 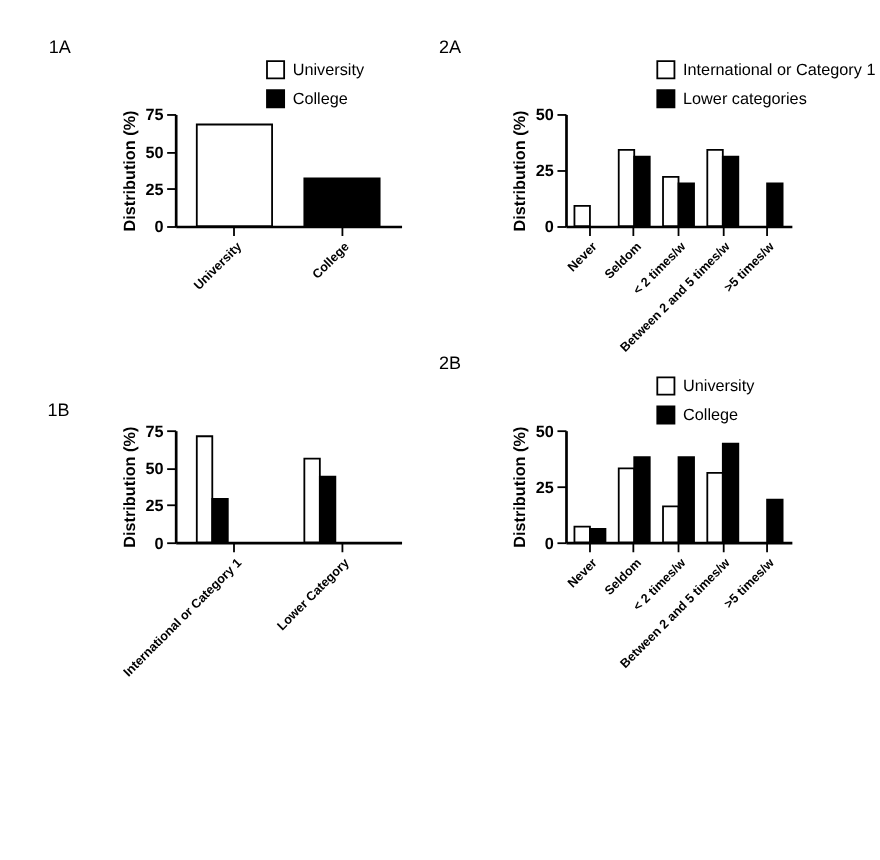 I want to click on chart-title: 2A, so click(x=450, y=46).